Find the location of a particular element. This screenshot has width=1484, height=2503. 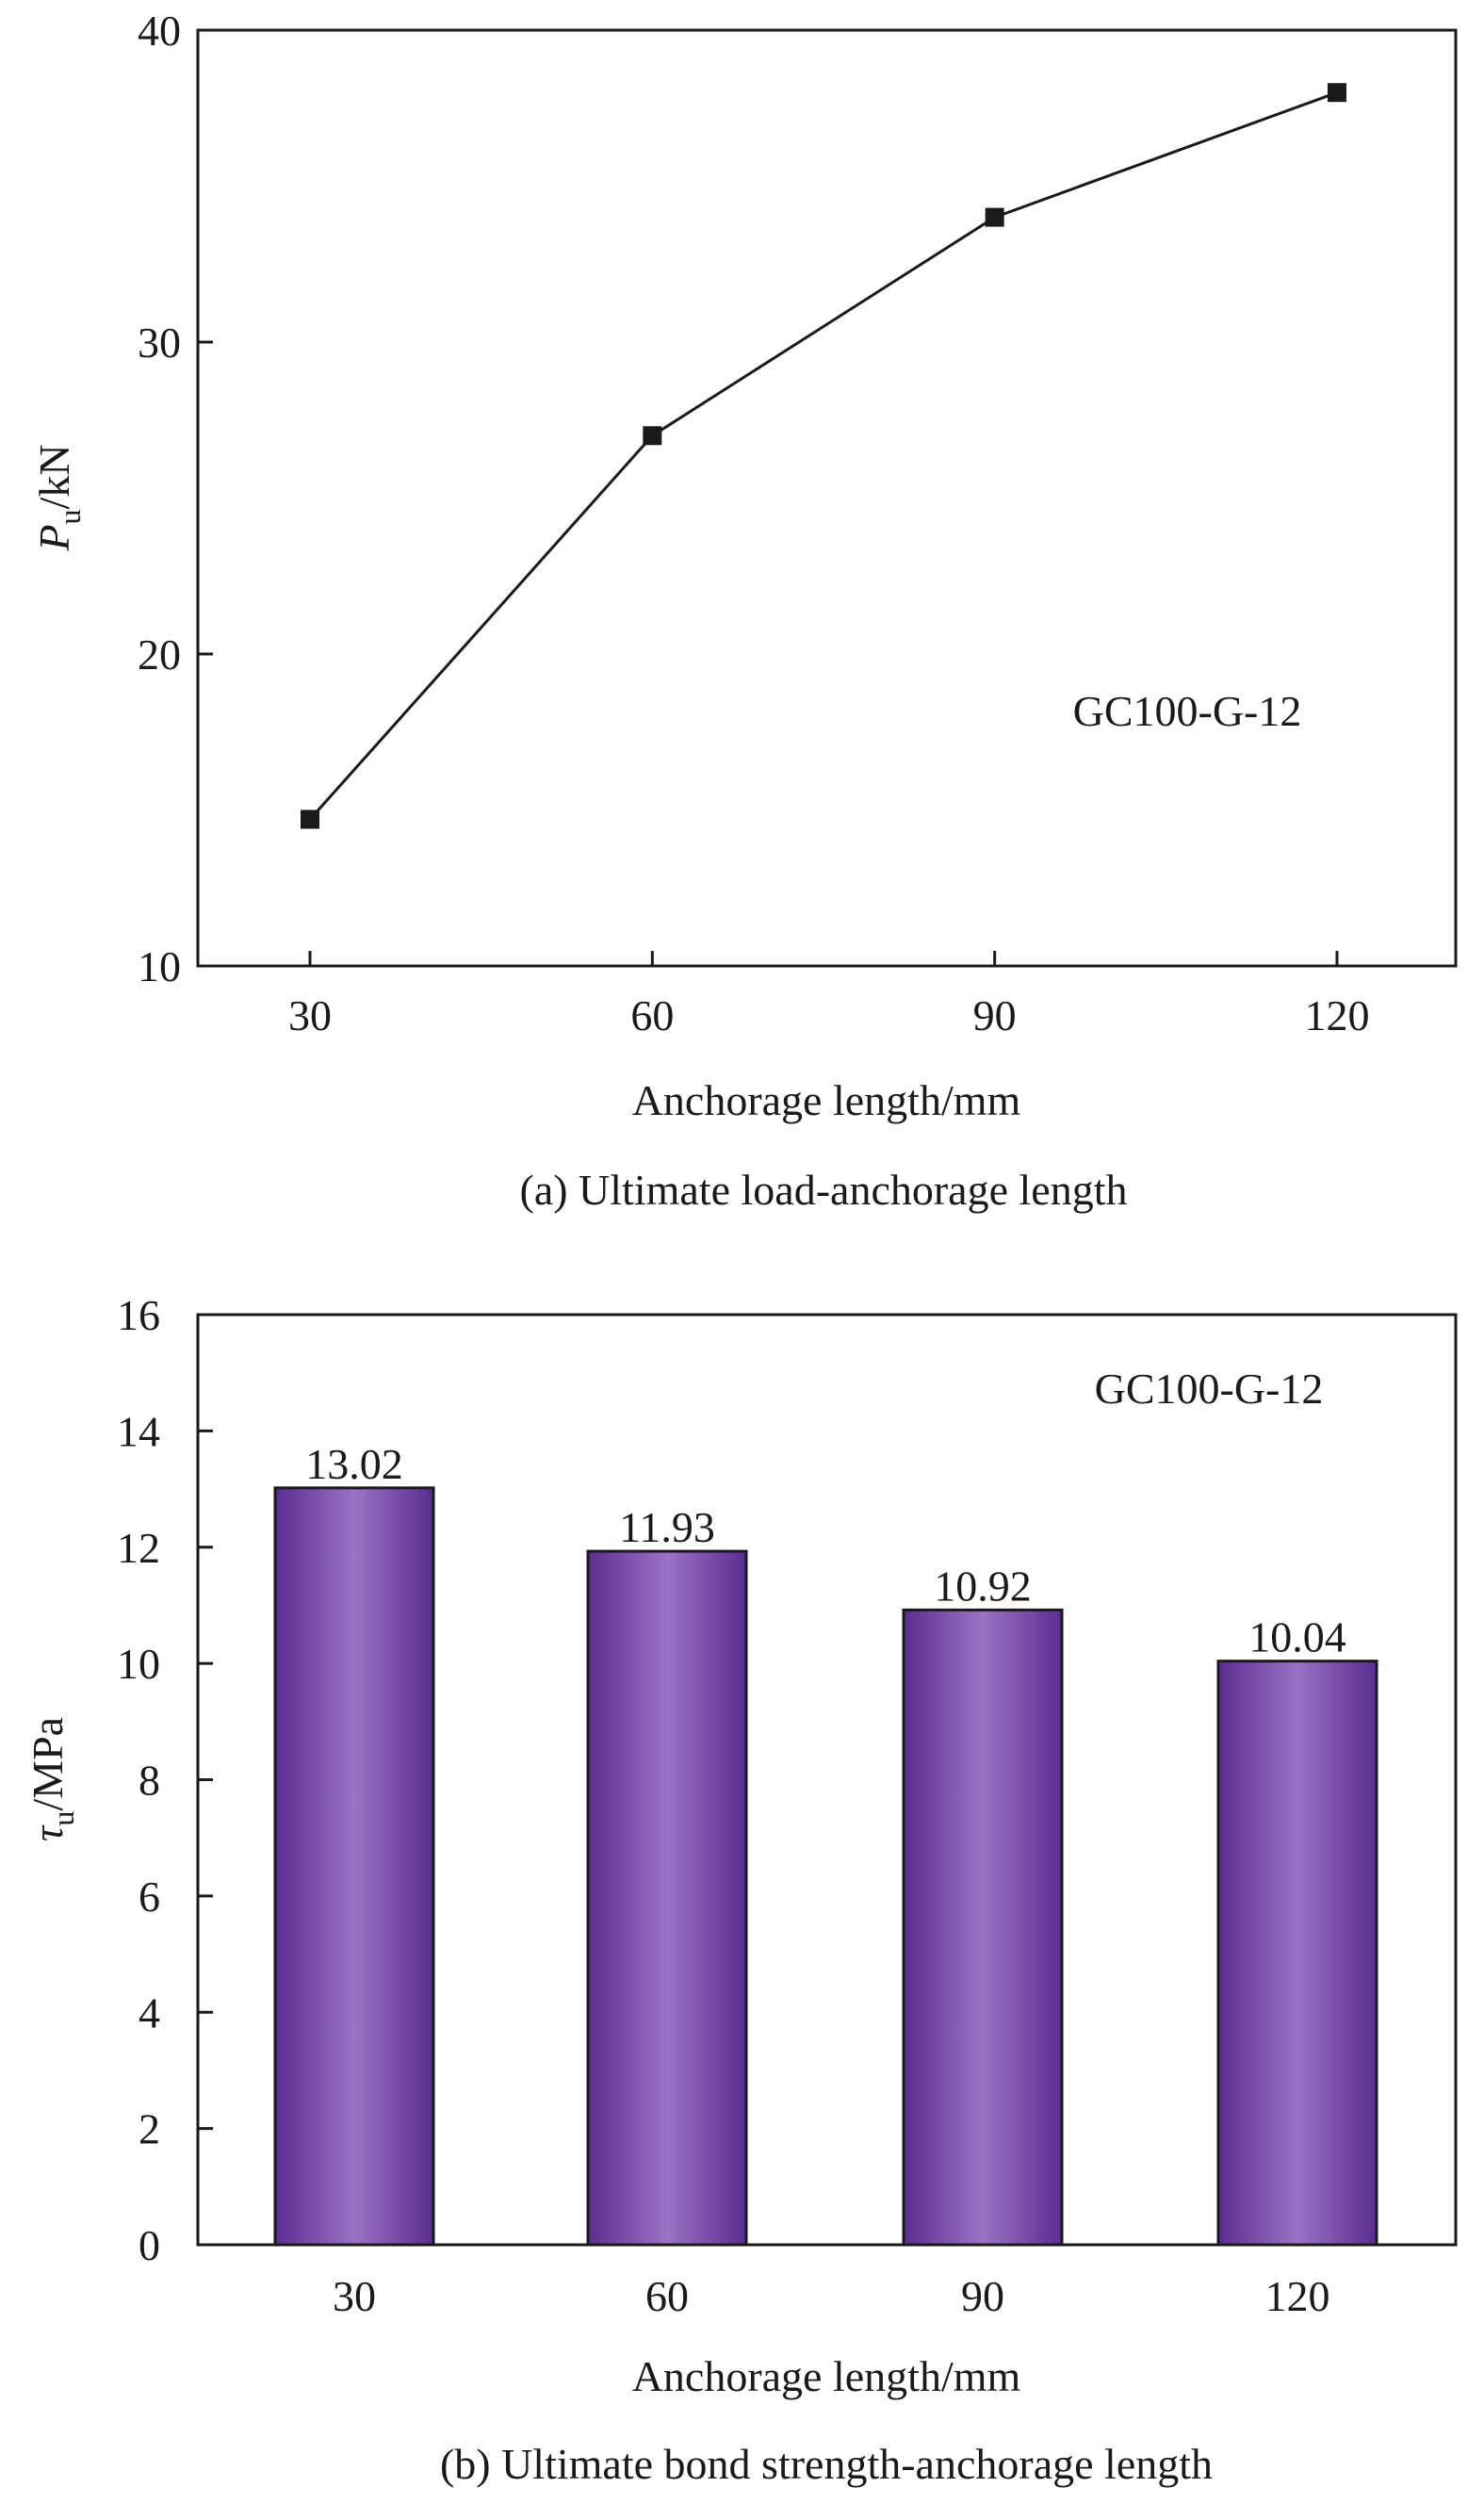

y-tick-label: 16 is located at coordinates (138, 1315).